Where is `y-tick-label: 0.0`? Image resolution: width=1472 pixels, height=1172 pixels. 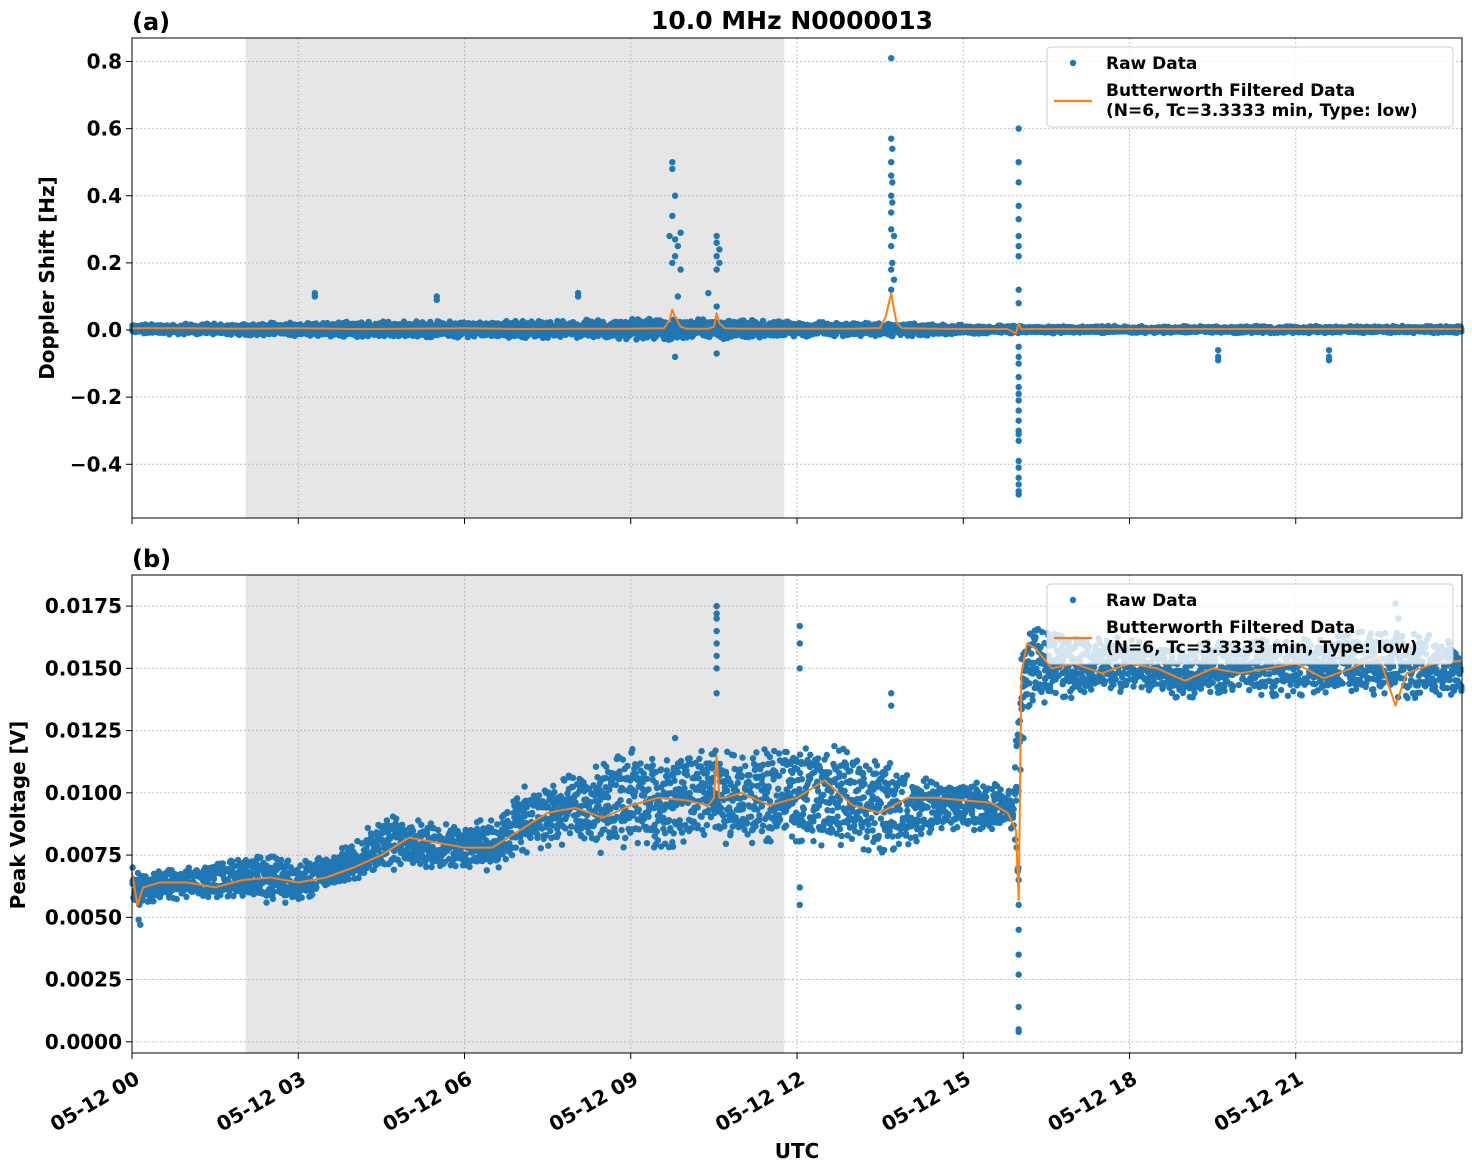 y-tick-label: 0.0 is located at coordinates (104, 330).